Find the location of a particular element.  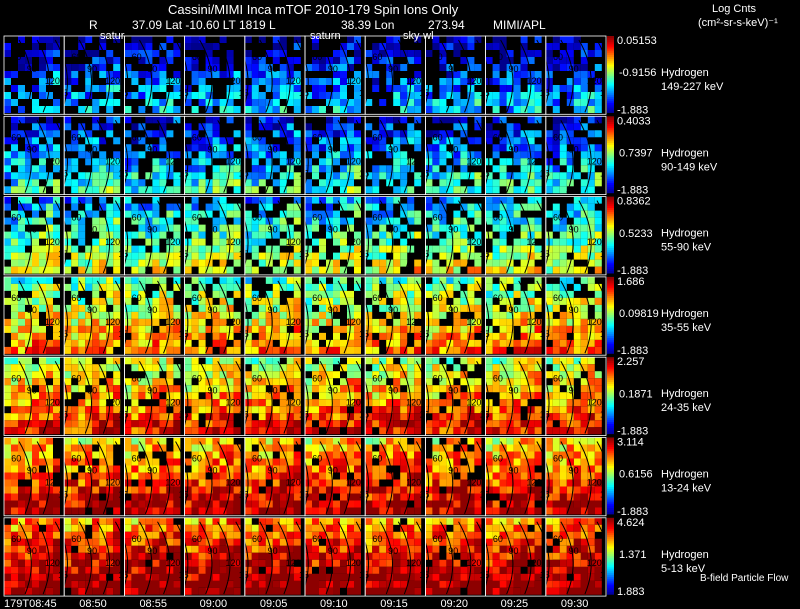

contour-label: 60 is located at coordinates (377, 218).